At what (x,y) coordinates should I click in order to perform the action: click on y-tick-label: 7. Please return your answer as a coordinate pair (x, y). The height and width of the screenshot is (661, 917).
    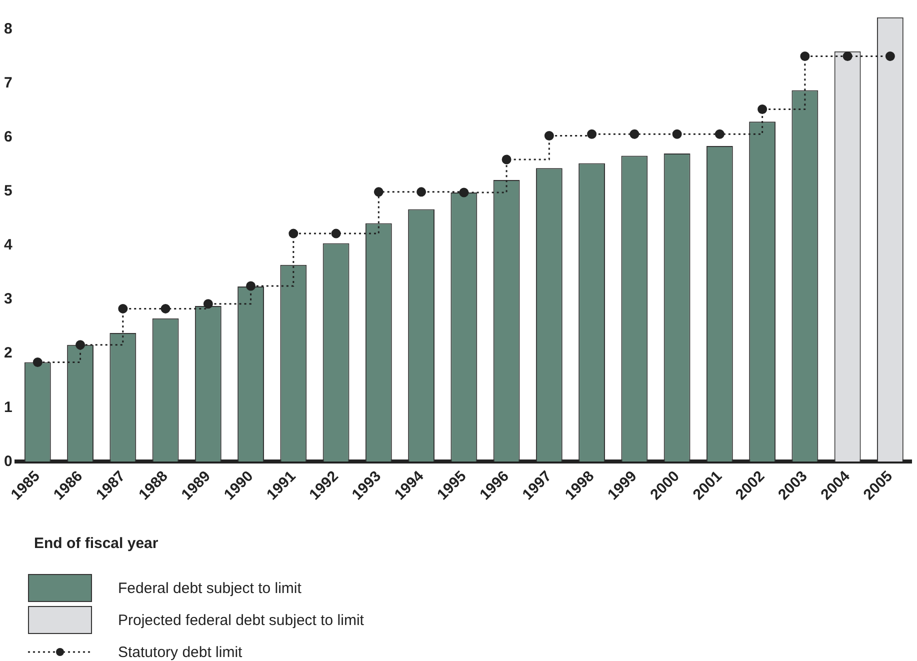
    Looking at the image, I should click on (8, 83).